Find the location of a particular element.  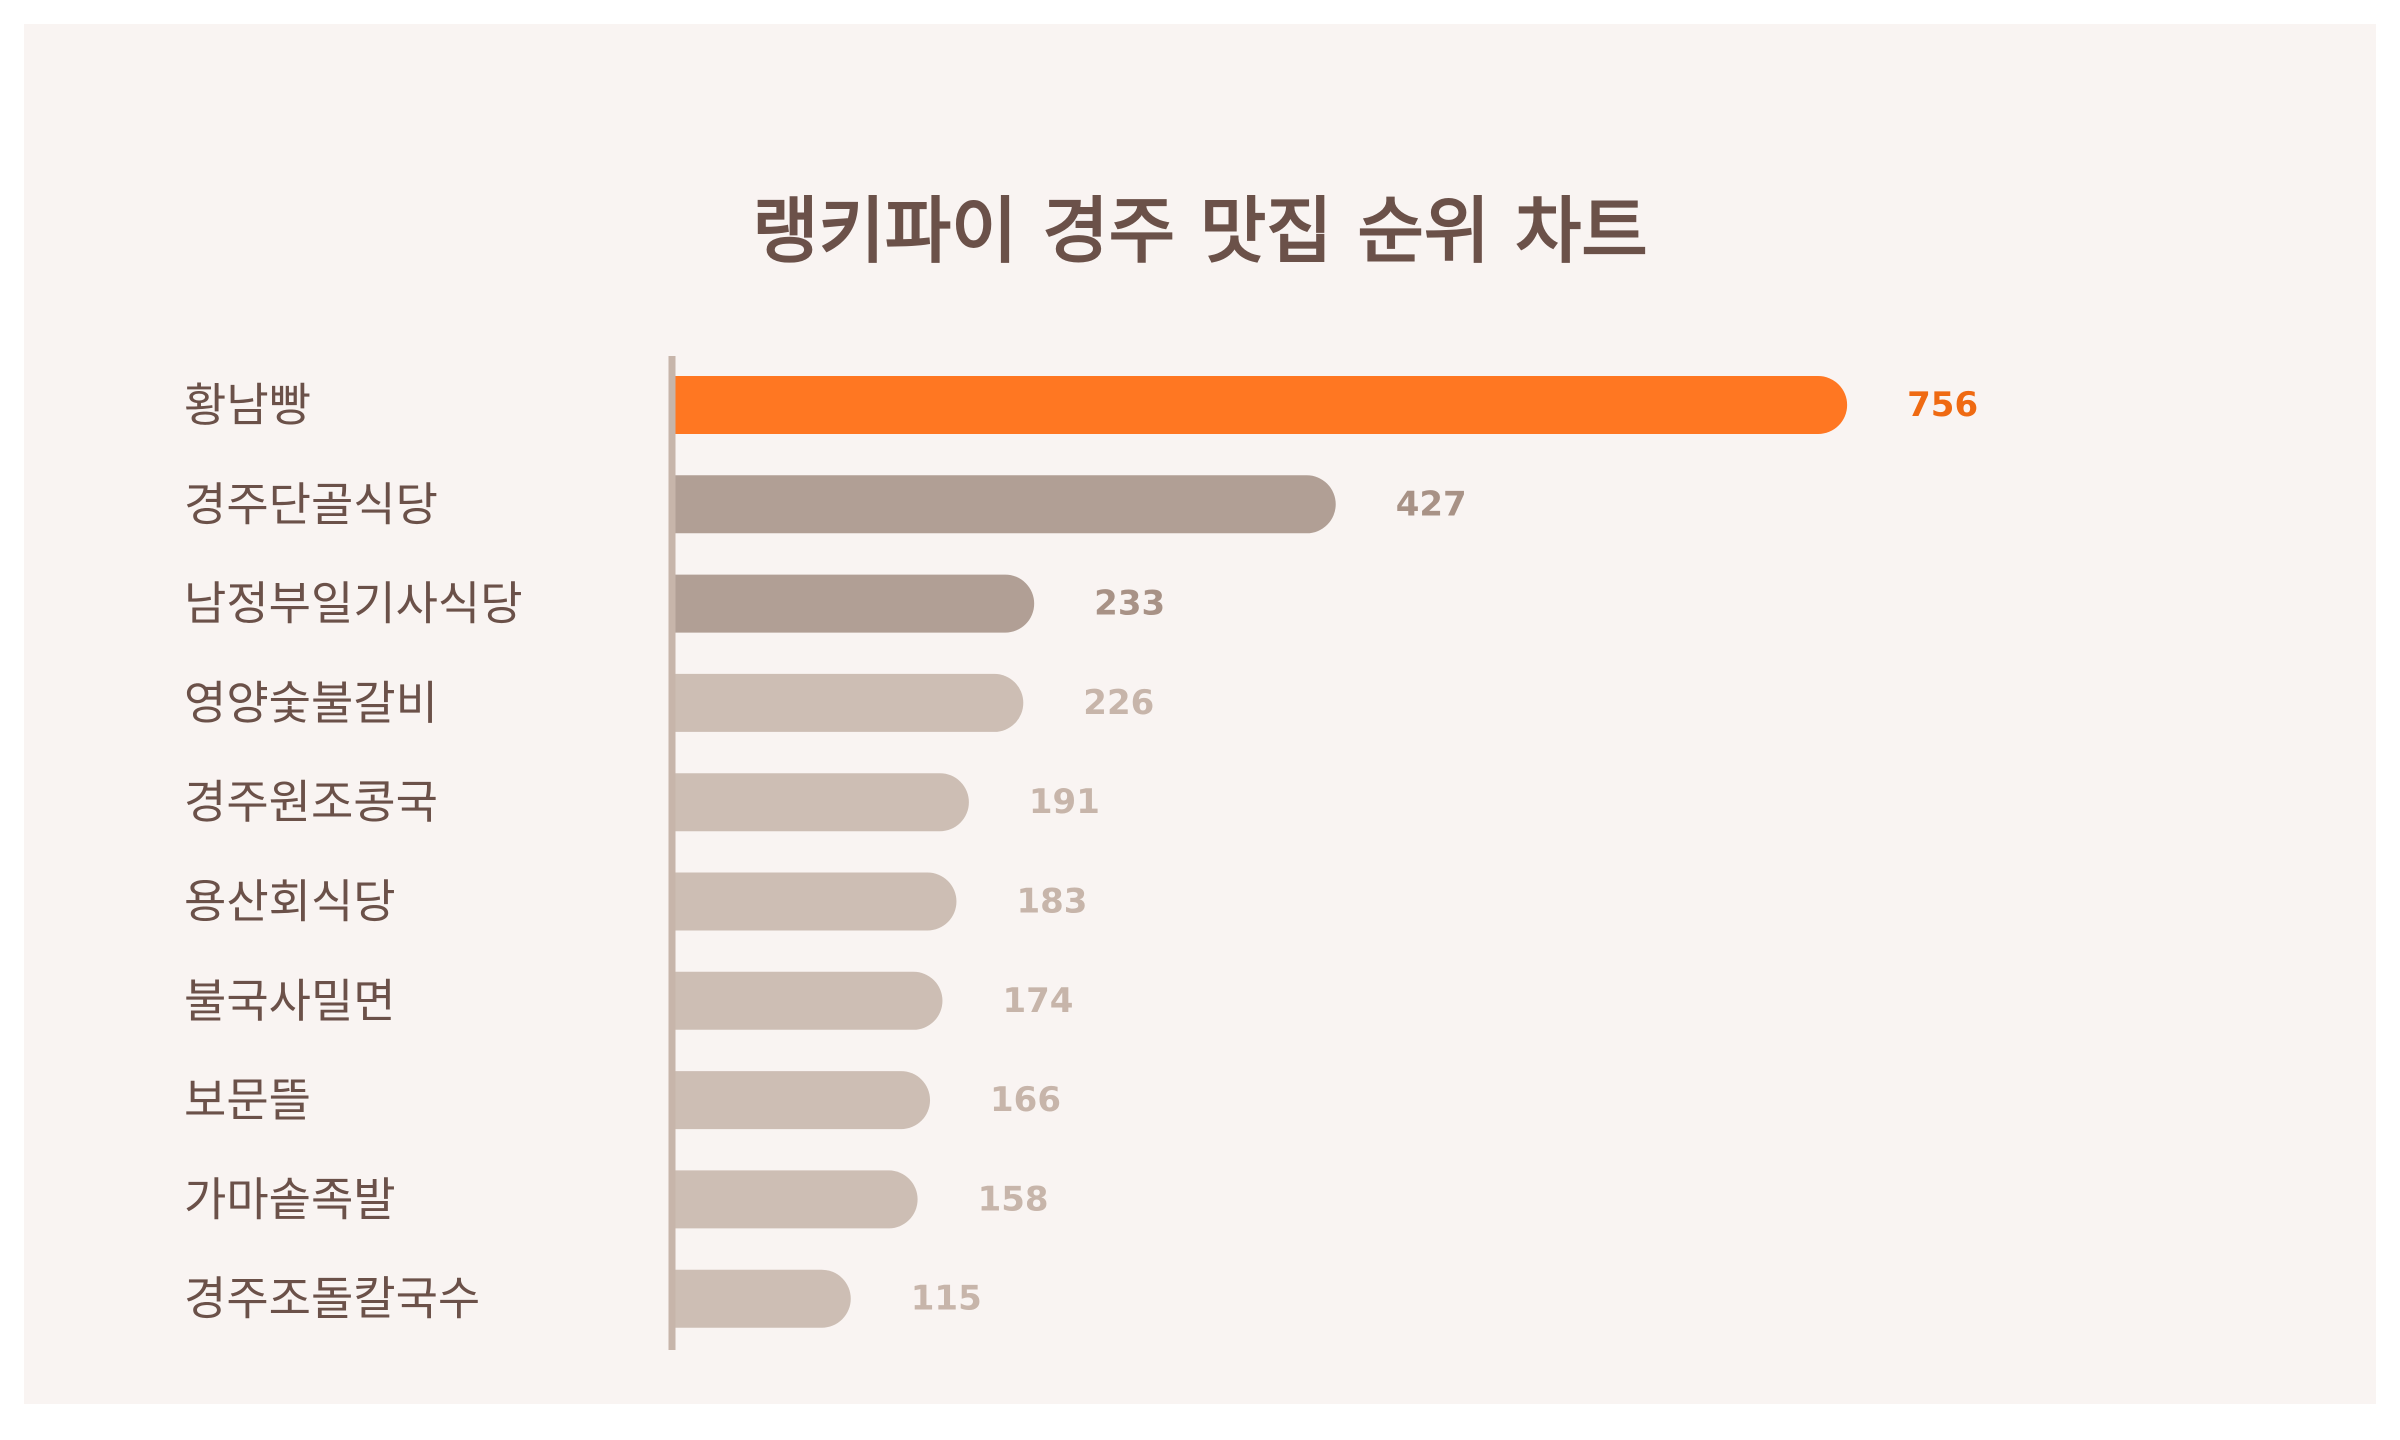

value-label: 233 is located at coordinates (1129, 604).